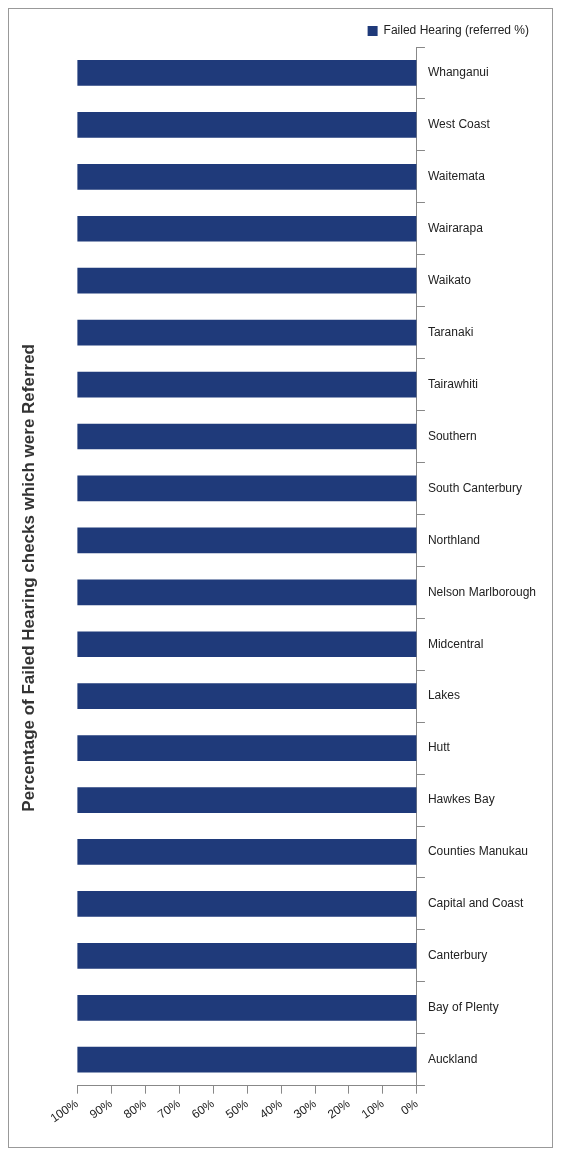 This screenshot has width=567, height=1164. What do you see at coordinates (135, 1109) in the screenshot?
I see `x-tick-label: 80%` at bounding box center [135, 1109].